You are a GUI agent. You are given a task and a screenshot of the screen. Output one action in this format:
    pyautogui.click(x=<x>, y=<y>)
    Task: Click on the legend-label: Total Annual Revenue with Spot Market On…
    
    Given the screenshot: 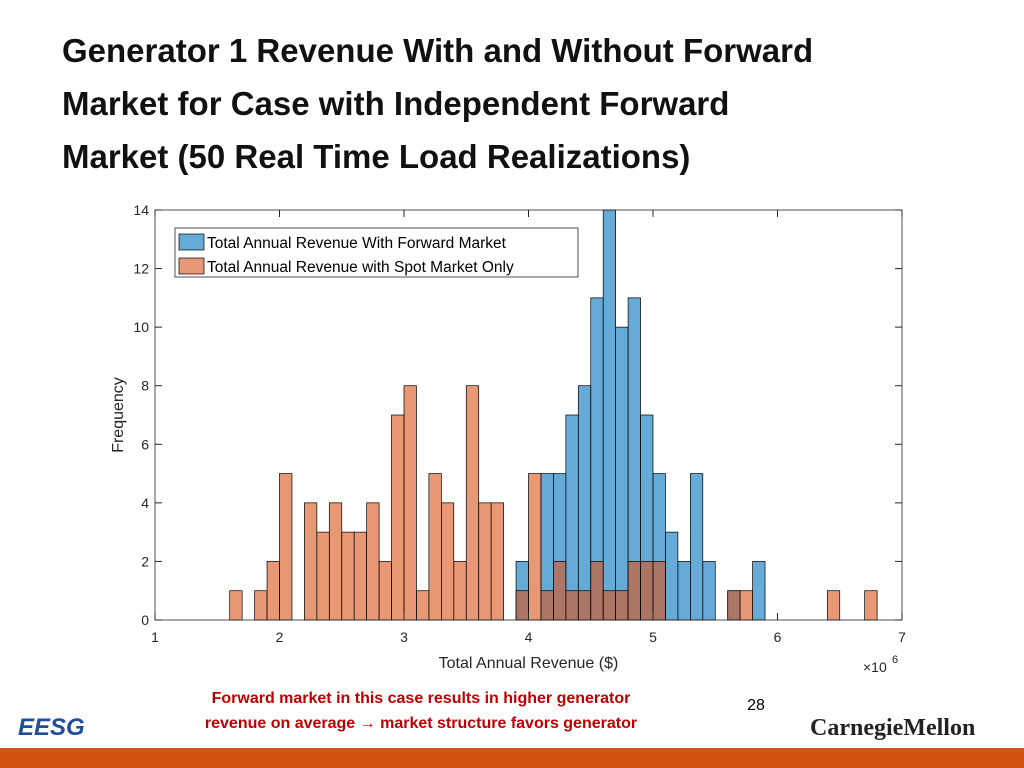 What is the action you would take?
    pyautogui.click(x=360, y=267)
    